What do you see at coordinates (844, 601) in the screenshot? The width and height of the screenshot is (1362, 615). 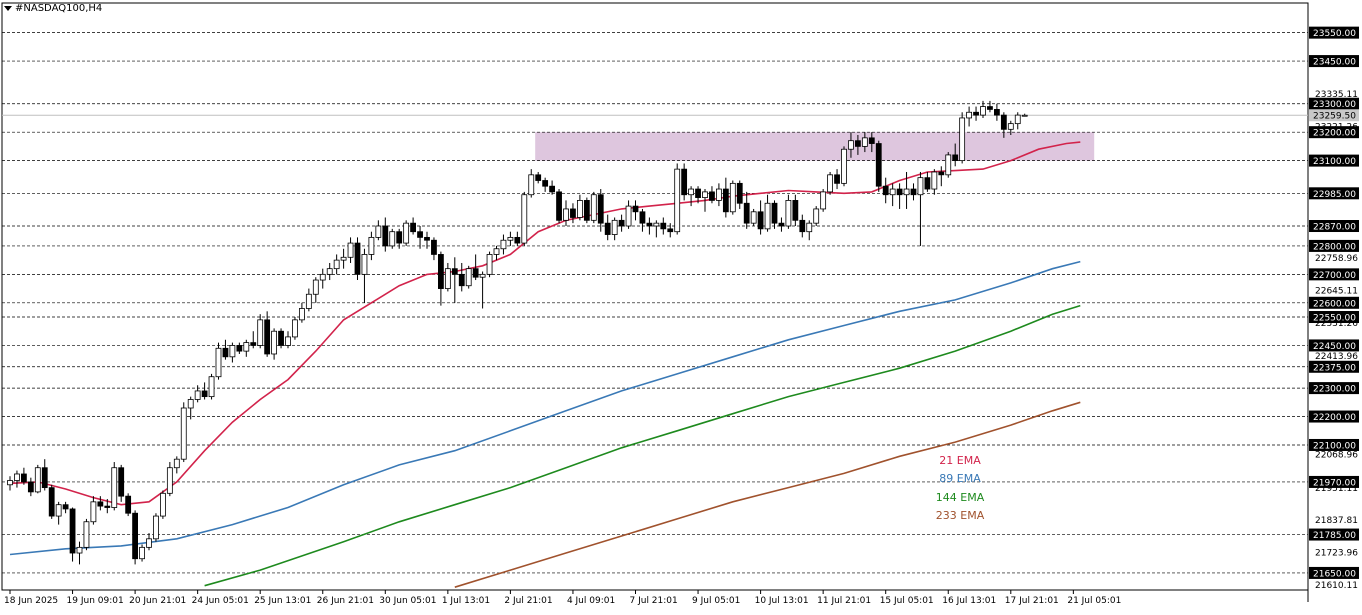 I see `x-axis-label-13: 11 Jul 21:01` at bounding box center [844, 601].